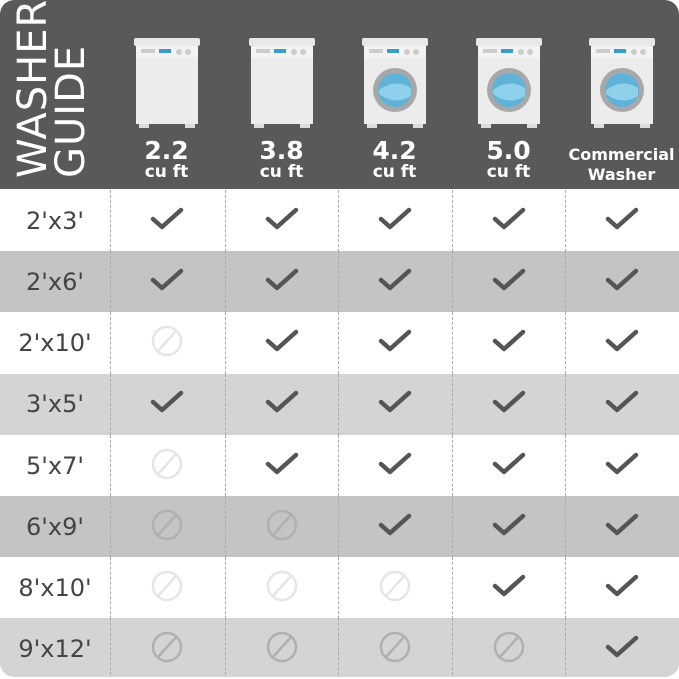 The width and height of the screenshot is (679, 679). I want to click on rug-size-label: 9'x12', so click(55, 649).